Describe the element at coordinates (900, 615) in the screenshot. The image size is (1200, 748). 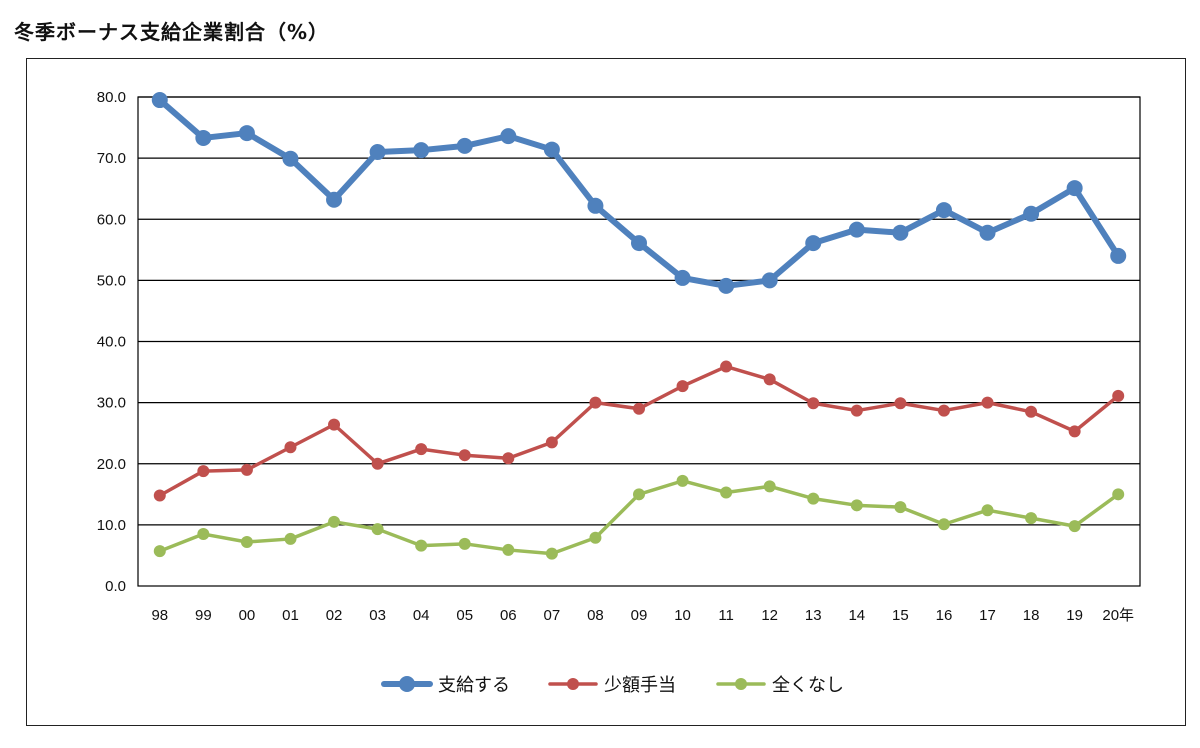
I see `x-tick-label: 15` at that location.